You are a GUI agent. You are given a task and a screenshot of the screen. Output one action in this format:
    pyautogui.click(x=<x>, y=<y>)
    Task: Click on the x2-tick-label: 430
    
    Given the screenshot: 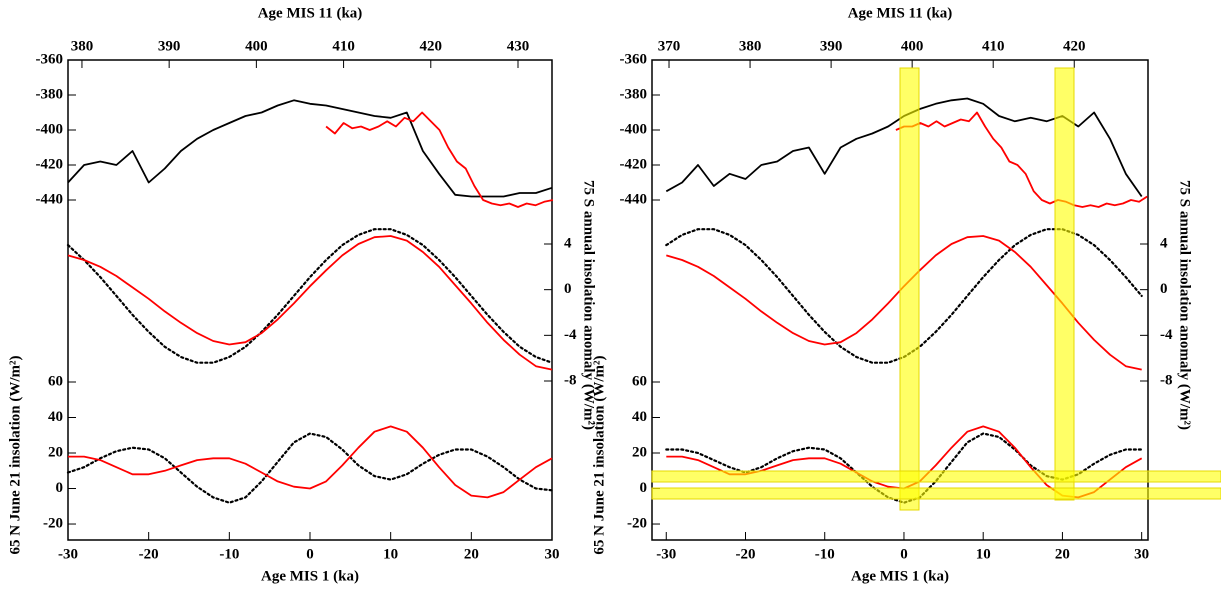 What is the action you would take?
    pyautogui.click(x=518, y=46)
    